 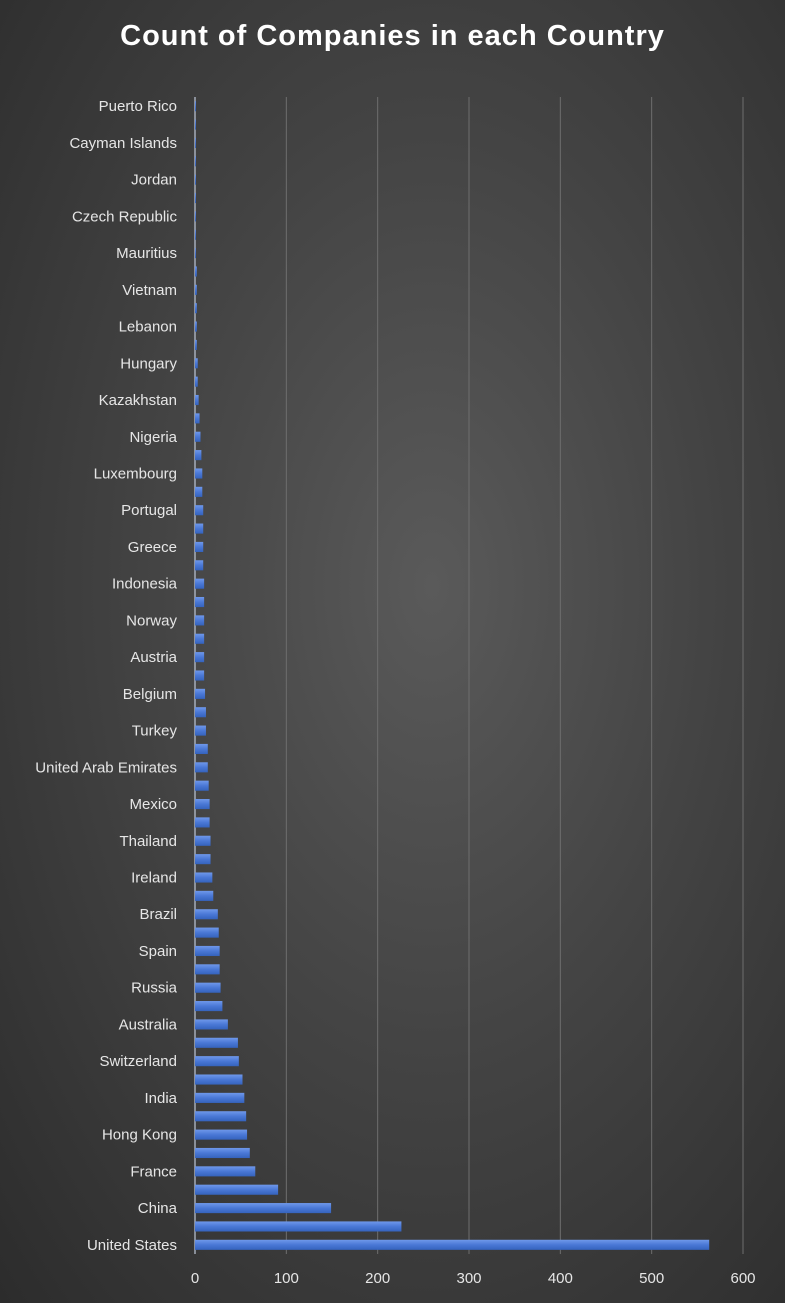 I want to click on category-label: Hong Kong, so click(x=139, y=1135).